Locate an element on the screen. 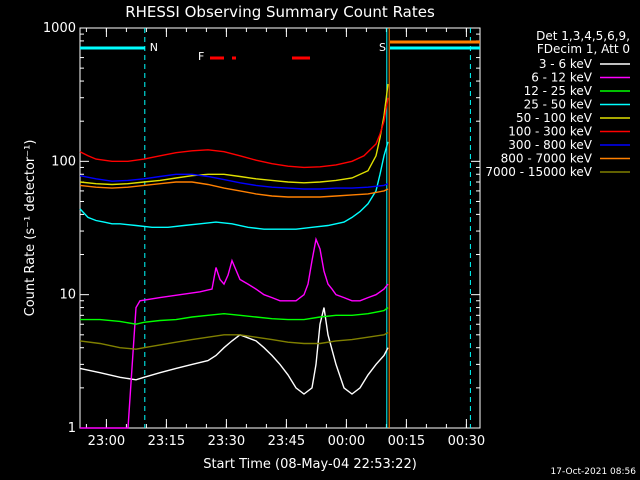  legend-entry-label: 100 - 300 keV is located at coordinates (550, 132).